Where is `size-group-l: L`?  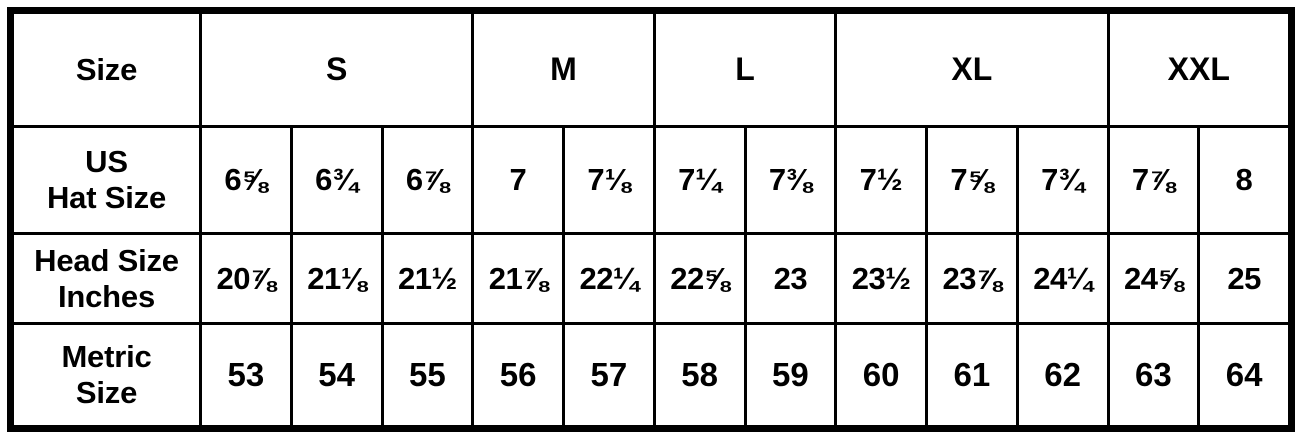
size-group-l: L is located at coordinates (745, 69).